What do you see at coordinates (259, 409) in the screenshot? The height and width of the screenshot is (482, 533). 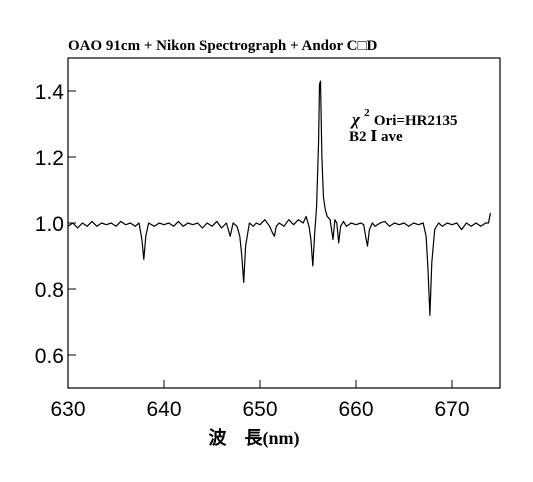 I see `x-tick-label: 650` at bounding box center [259, 409].